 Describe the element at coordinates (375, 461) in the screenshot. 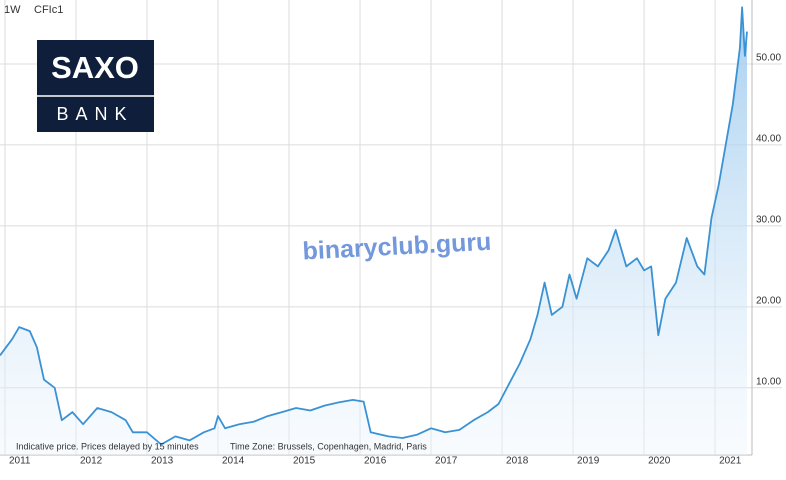

I see `x-tick-label: 2016` at that location.